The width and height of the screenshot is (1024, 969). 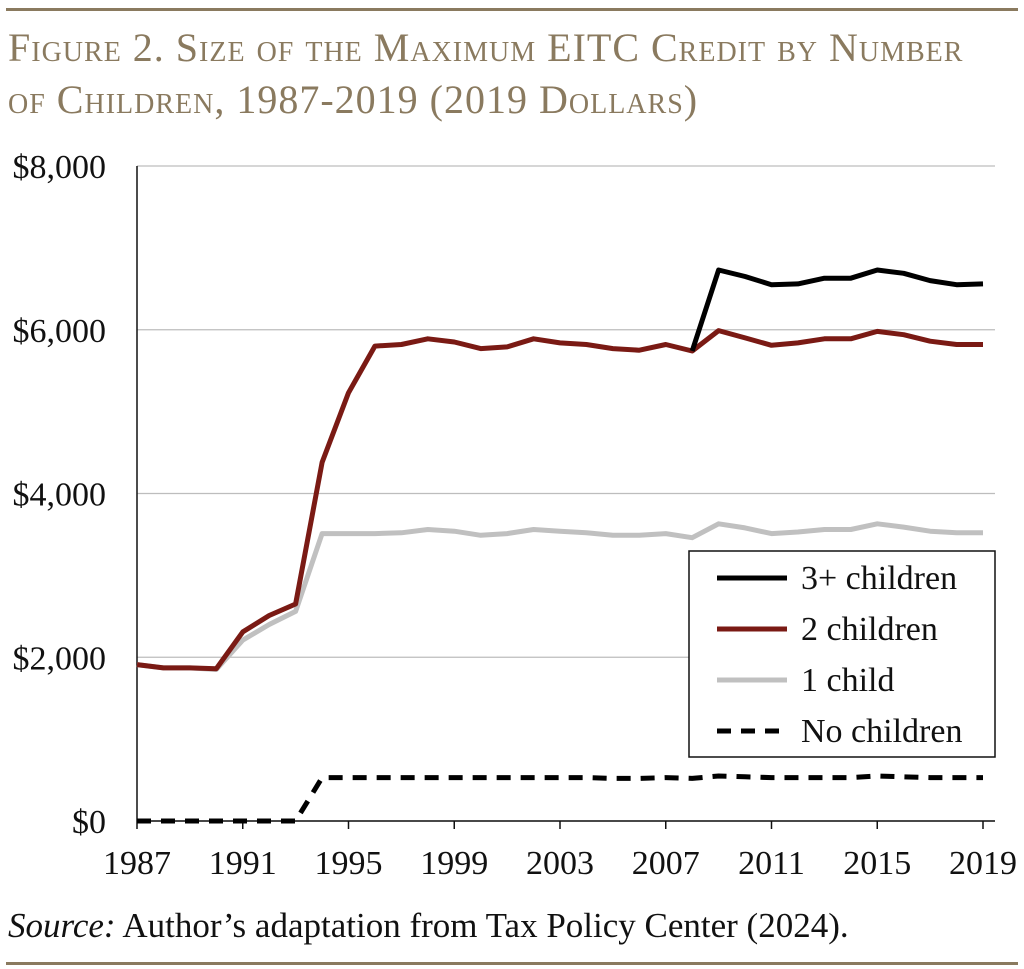 I want to click on y-axis-tick-labels: $0 $2,000 $4,000 $6,000 $8,000, so click(x=60, y=495).